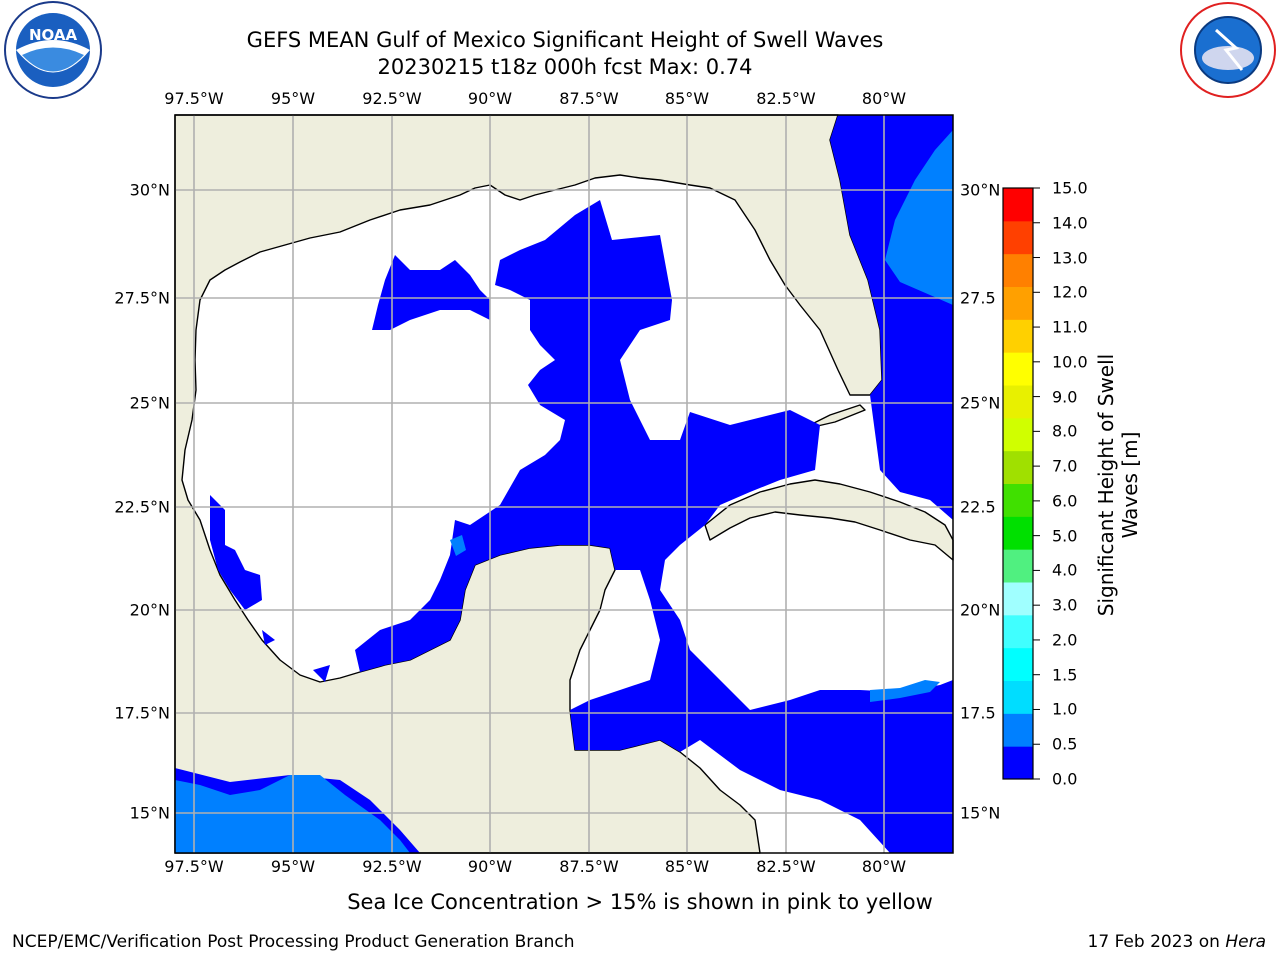 The image size is (1280, 960). I want to click on longitude-label-bottom: 97.5°W, so click(194, 866).